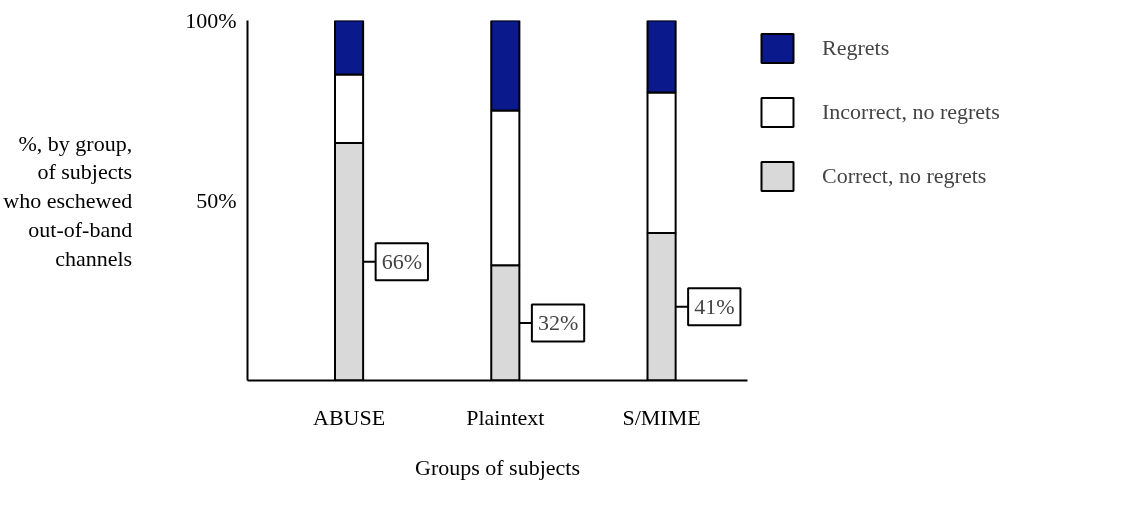  What do you see at coordinates (211, 20) in the screenshot?
I see `y-tick-label: 100%` at bounding box center [211, 20].